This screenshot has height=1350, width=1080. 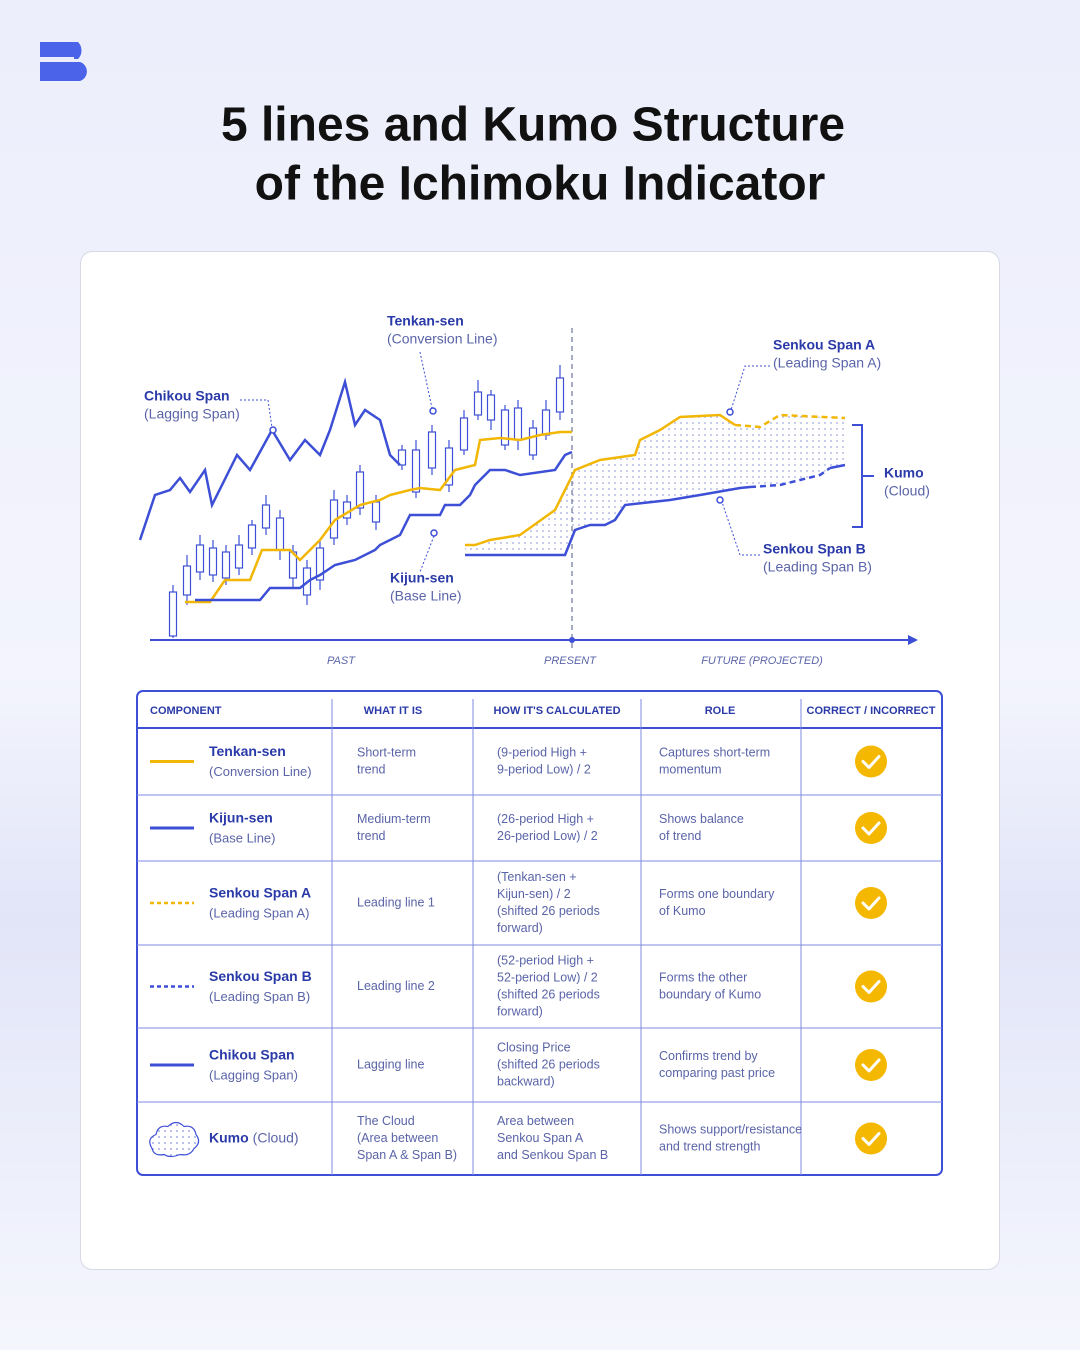 What do you see at coordinates (714, 752) in the screenshot?
I see `role-text: Captures short-term` at bounding box center [714, 752].